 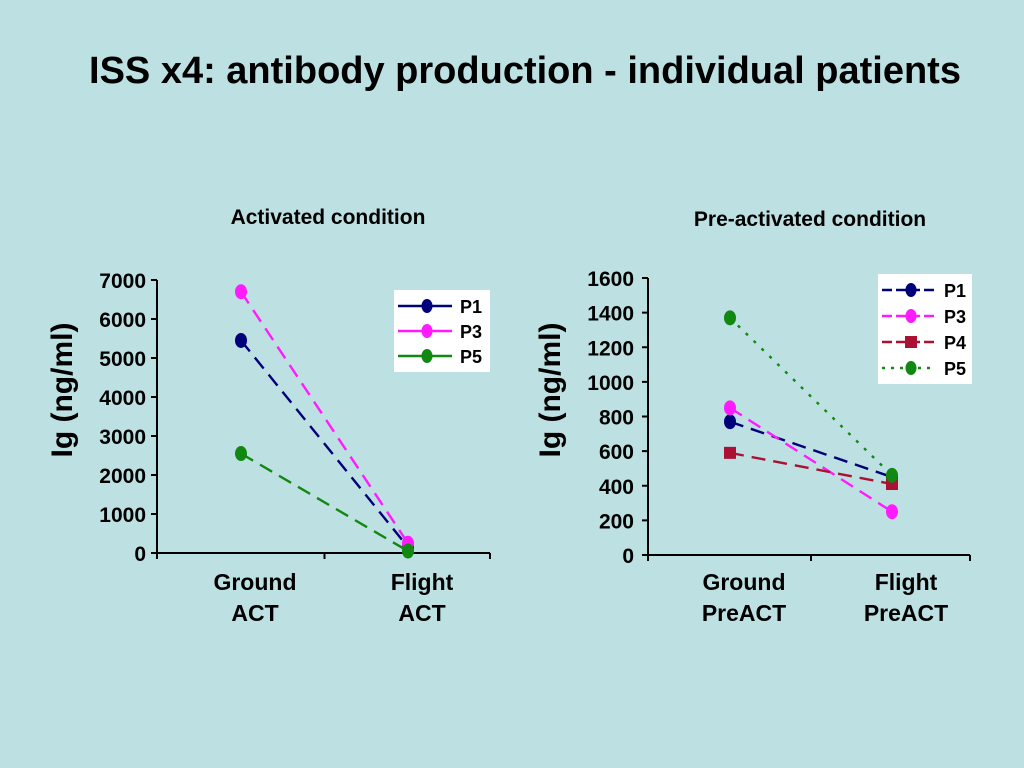 What do you see at coordinates (122, 359) in the screenshot?
I see `y-tick-label: 5000` at bounding box center [122, 359].